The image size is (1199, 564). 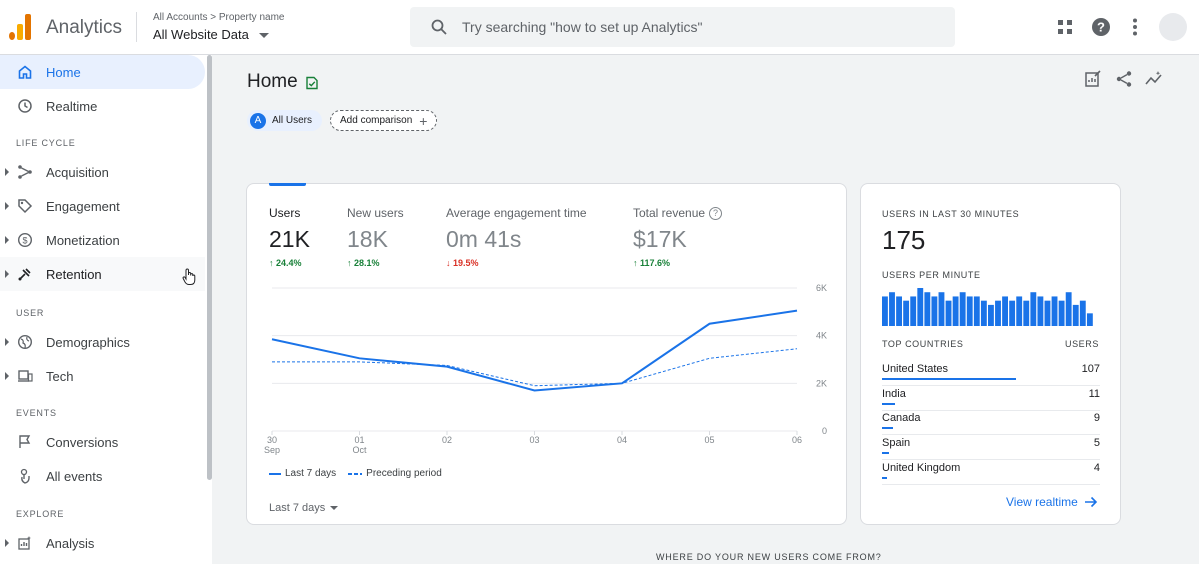 I want to click on more-vert-icon, so click(x=1135, y=27).